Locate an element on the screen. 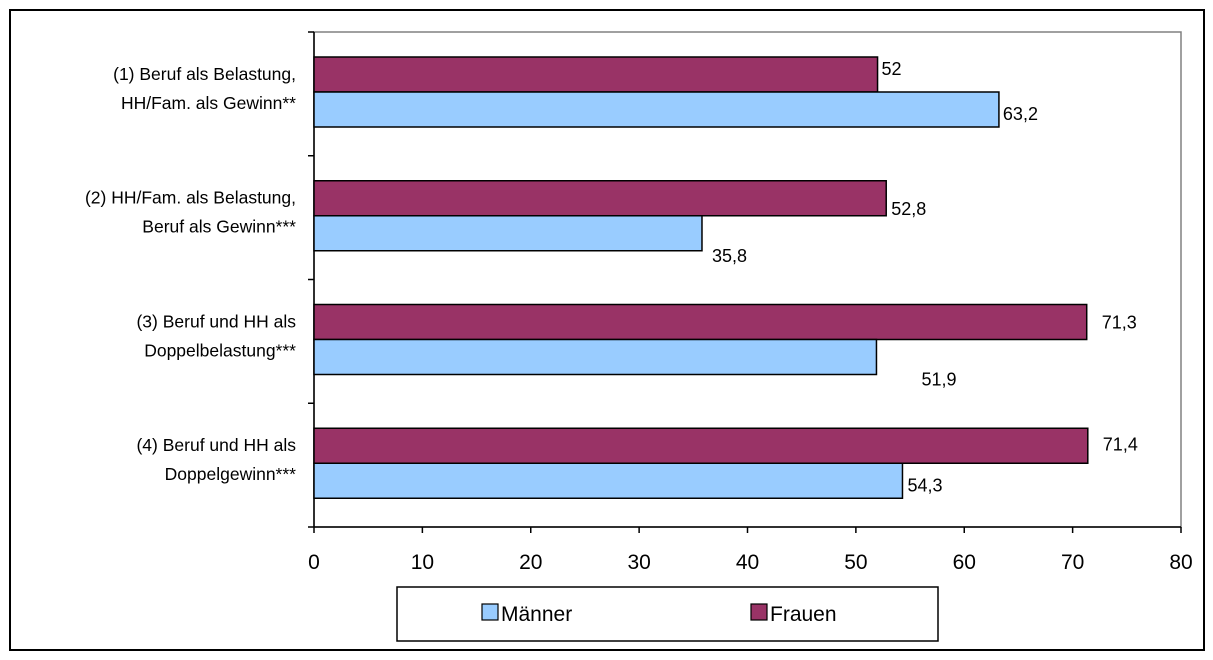 This screenshot has height=660, width=1213. x-tick-label: 30 is located at coordinates (638, 562).